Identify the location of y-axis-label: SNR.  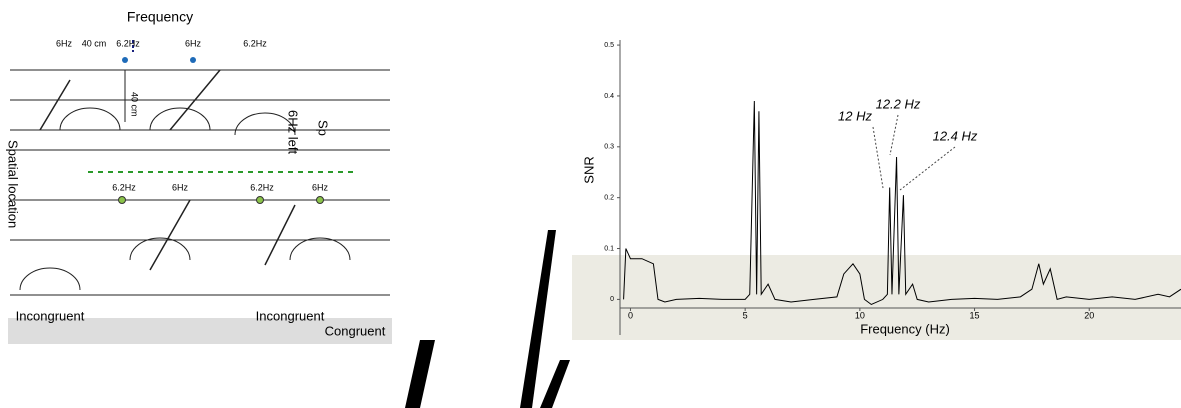
(588, 169).